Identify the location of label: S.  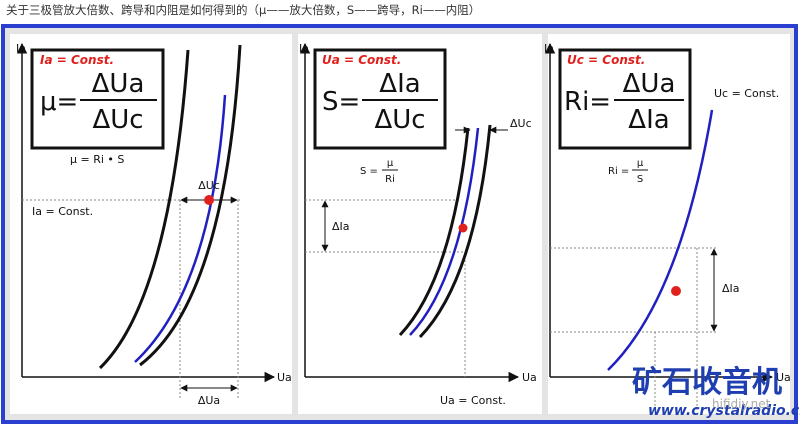
(640, 179).